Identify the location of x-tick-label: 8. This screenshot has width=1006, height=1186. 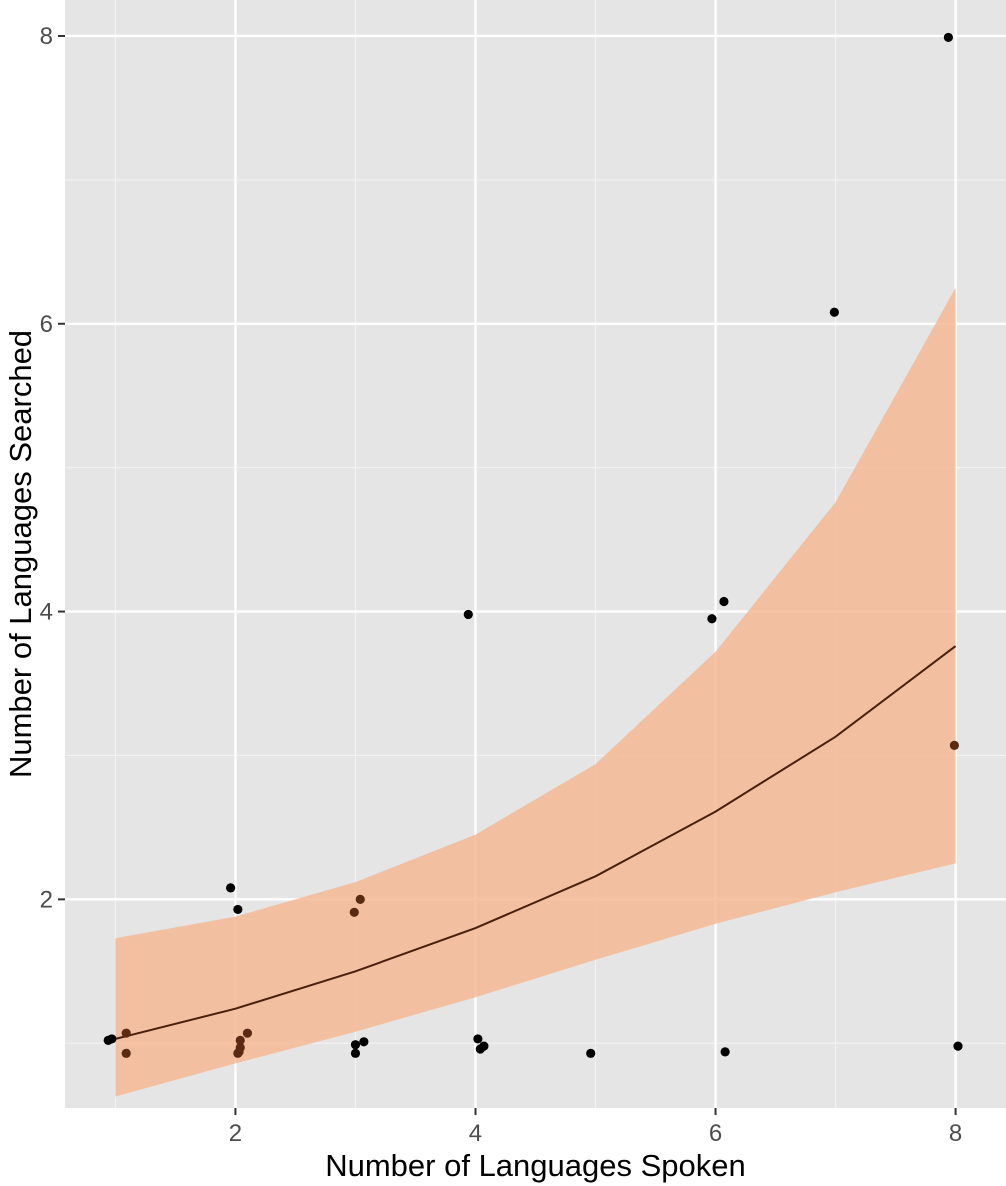
(955, 1133).